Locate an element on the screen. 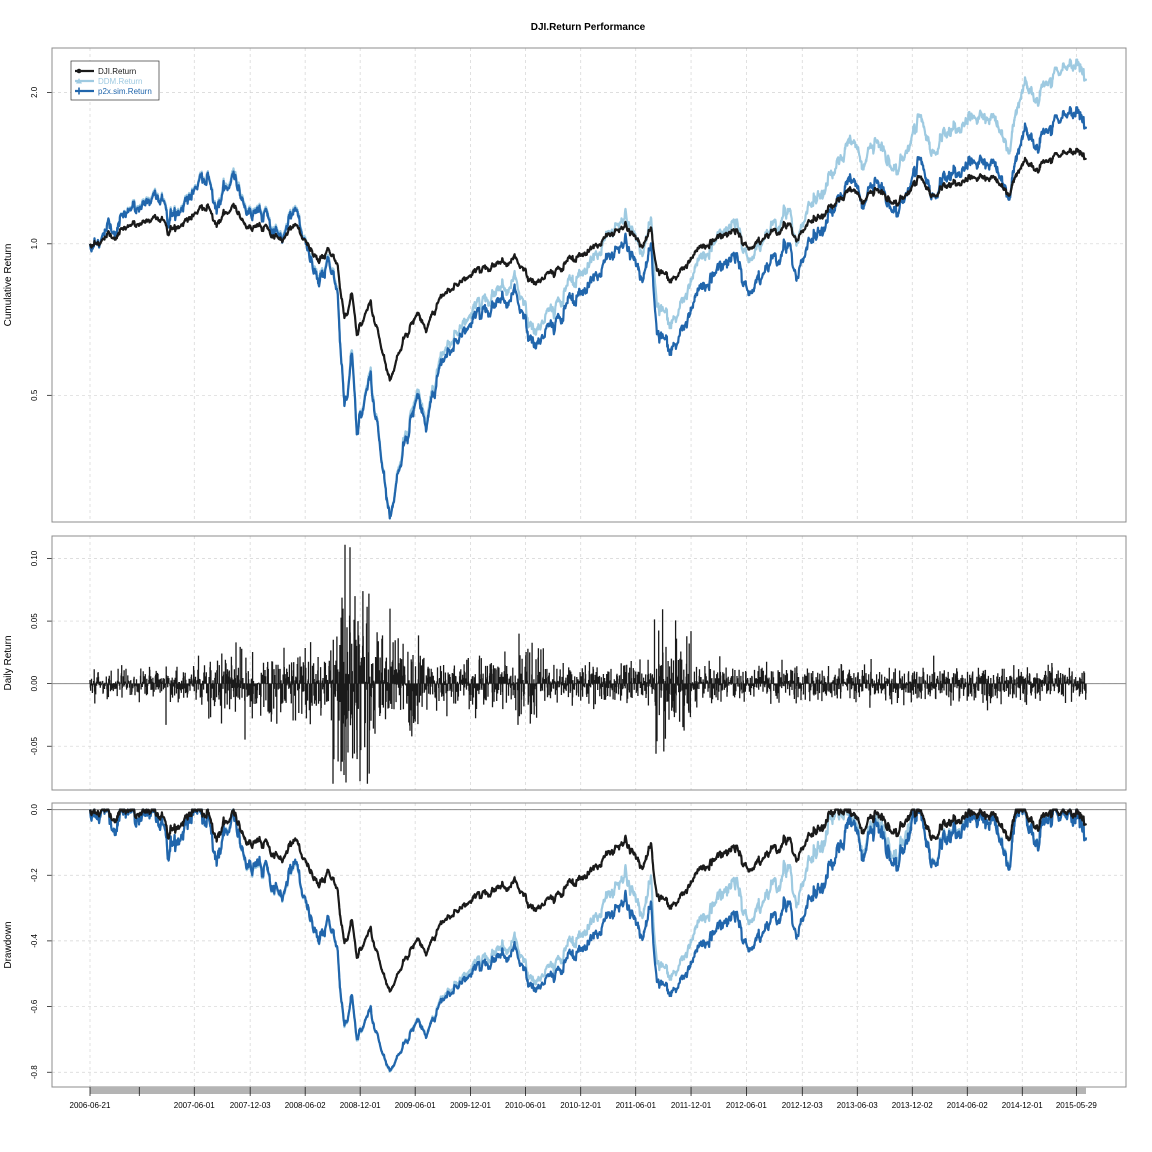 The height and width of the screenshot is (1152, 1152). chart-title: DJI.Return Performance is located at coordinates (588, 27).